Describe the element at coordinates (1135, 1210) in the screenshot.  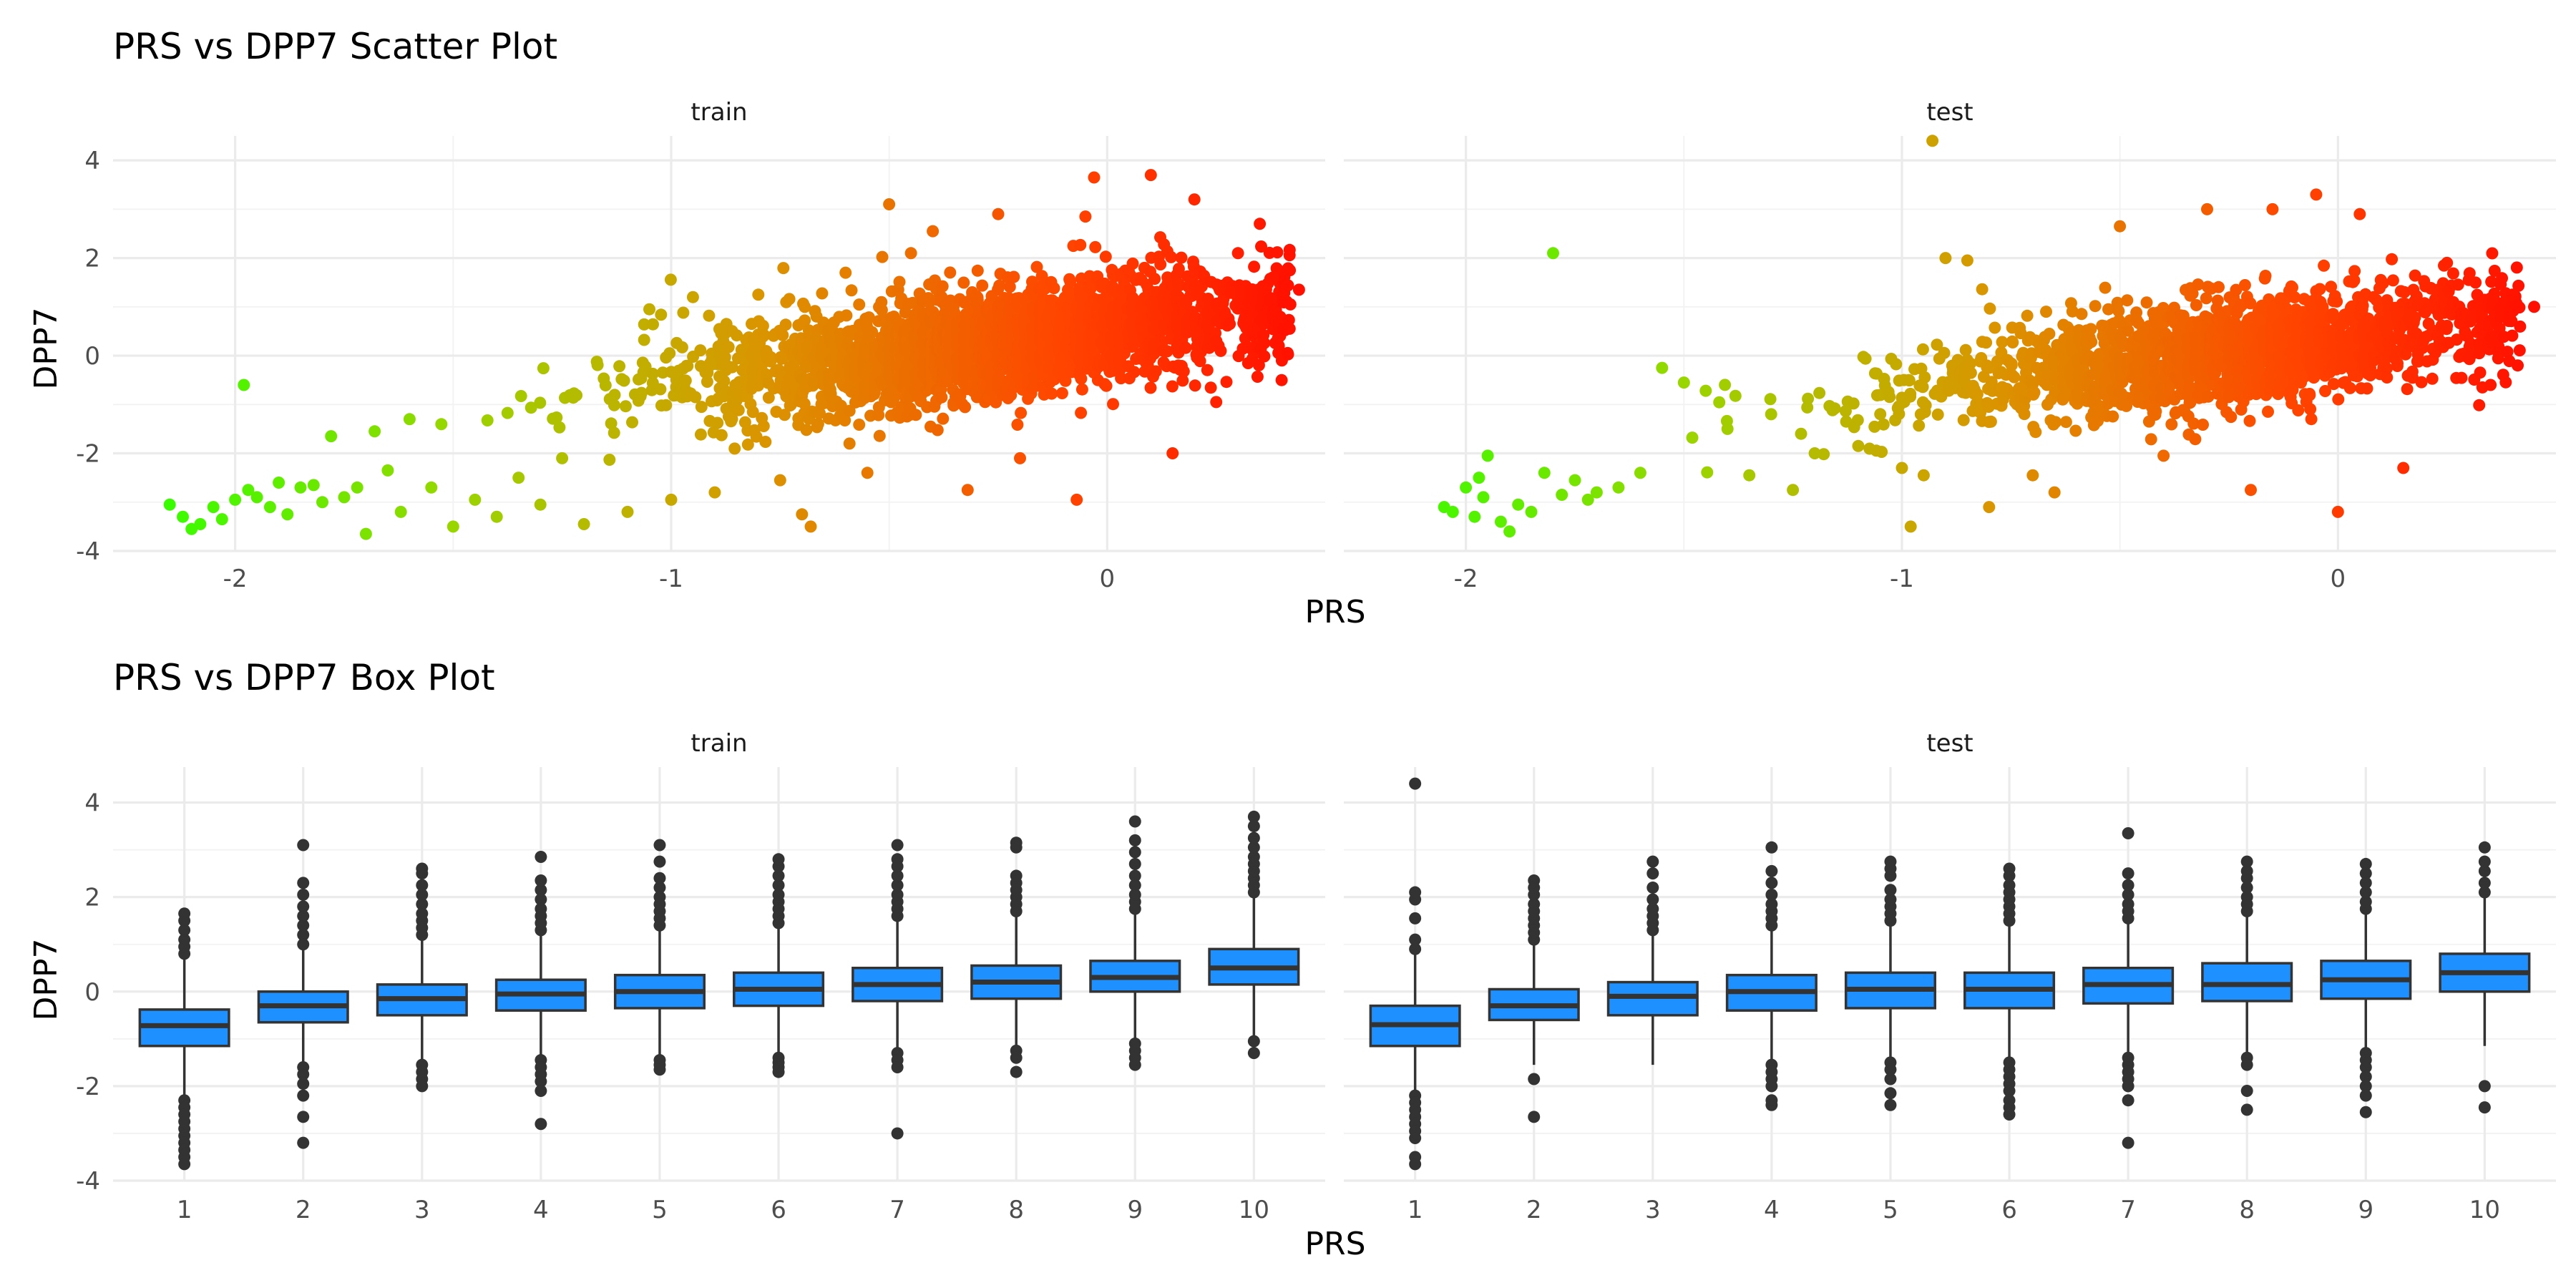
I see `box-x-tick-label: 9` at that location.